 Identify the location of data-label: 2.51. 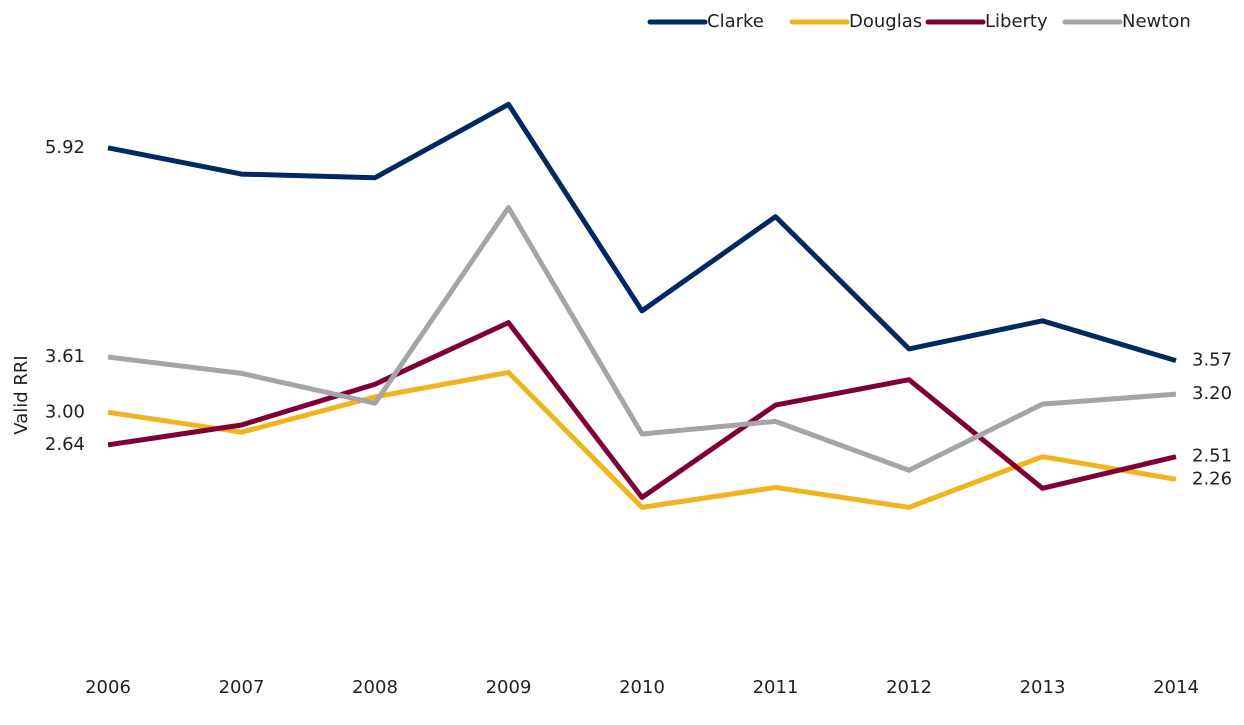
(1212, 456).